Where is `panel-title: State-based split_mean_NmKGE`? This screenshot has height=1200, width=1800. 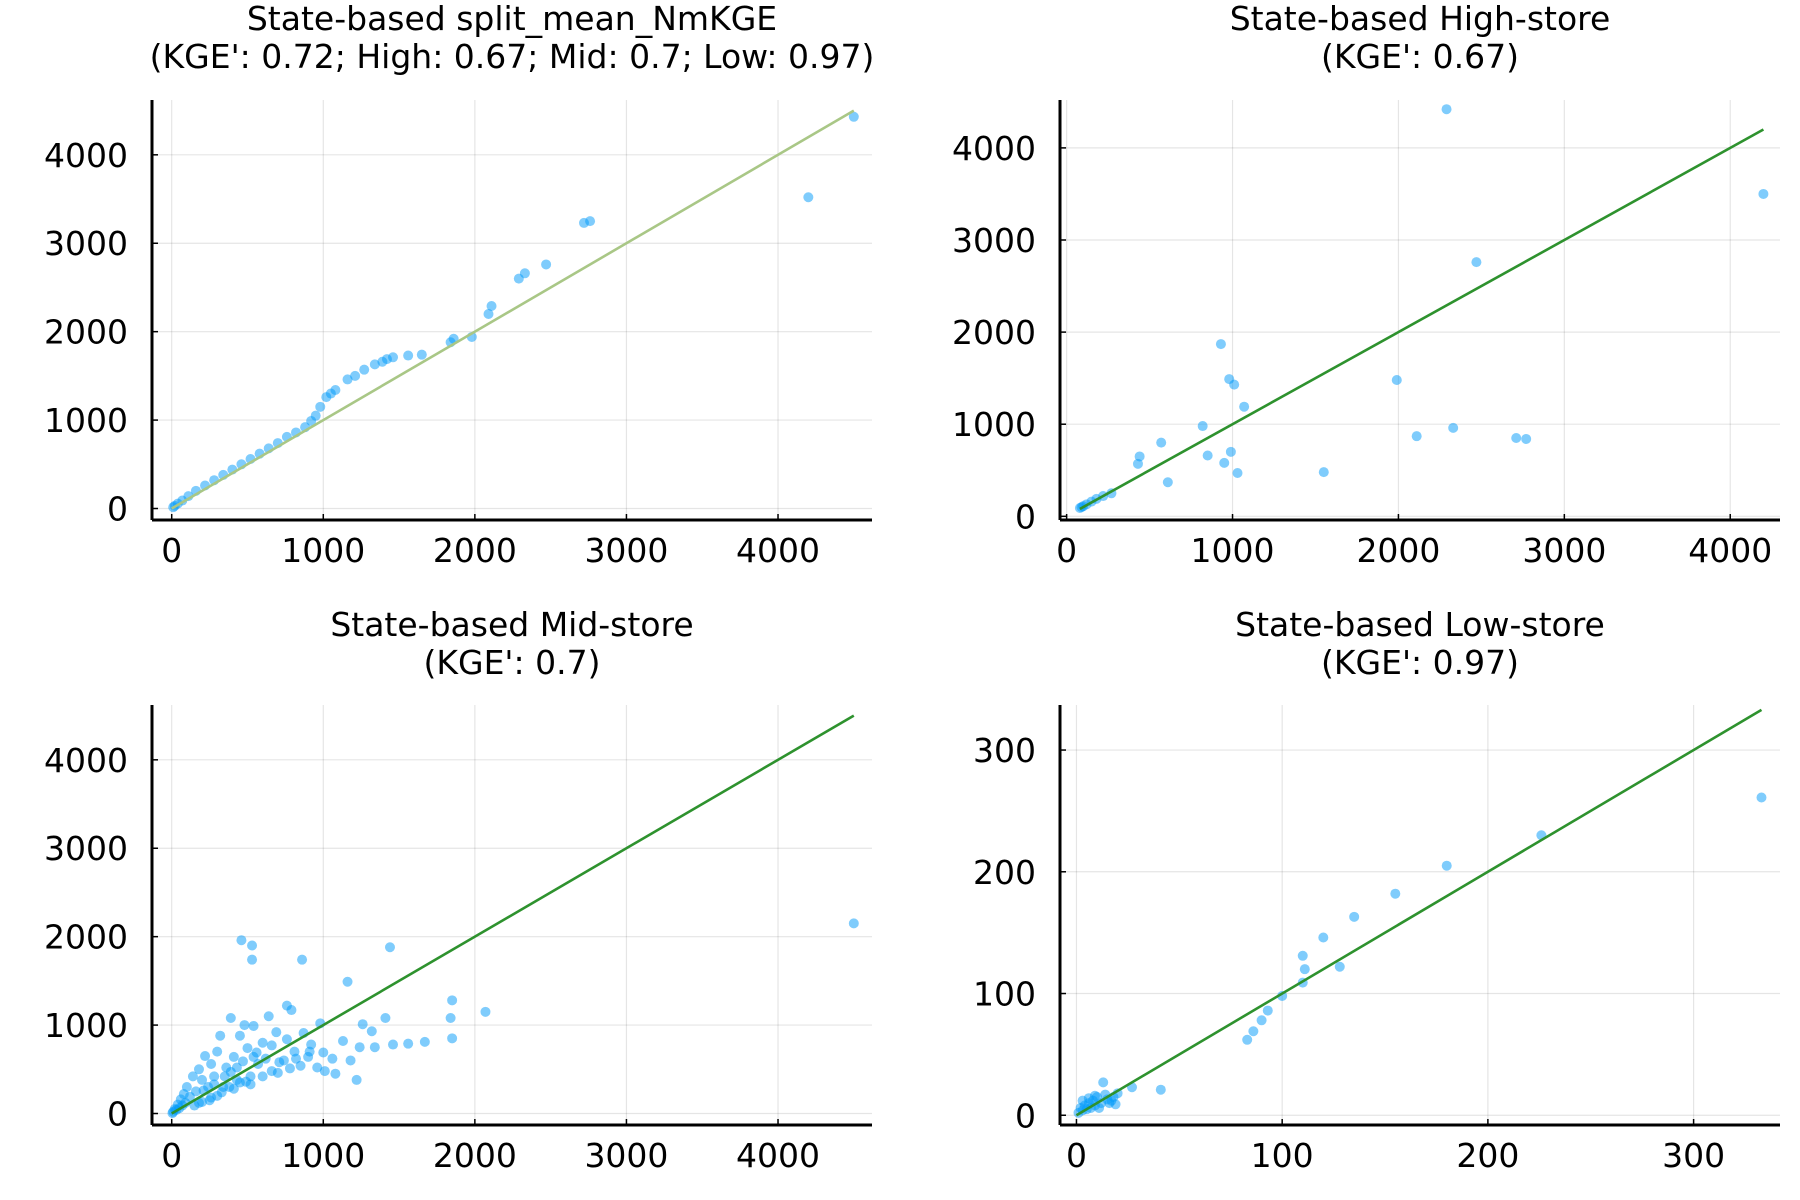
panel-title: State-based split_mean_NmKGE is located at coordinates (512, 19).